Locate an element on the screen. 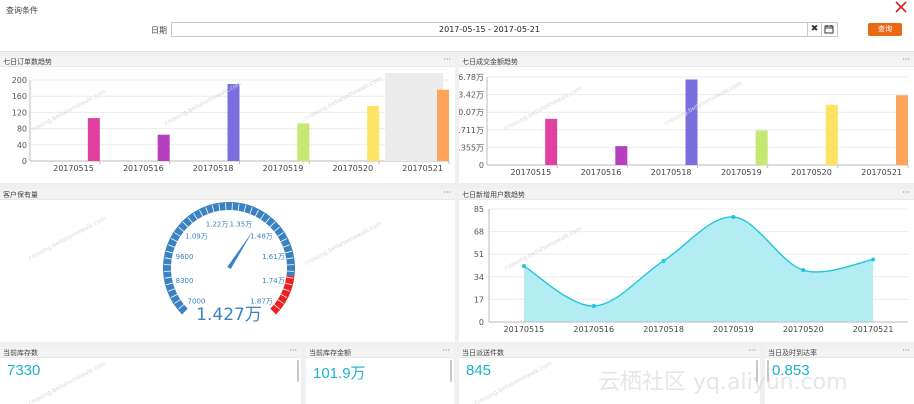 The height and width of the screenshot is (404, 914). gauge-danger-ring is located at coordinates (282, 295).